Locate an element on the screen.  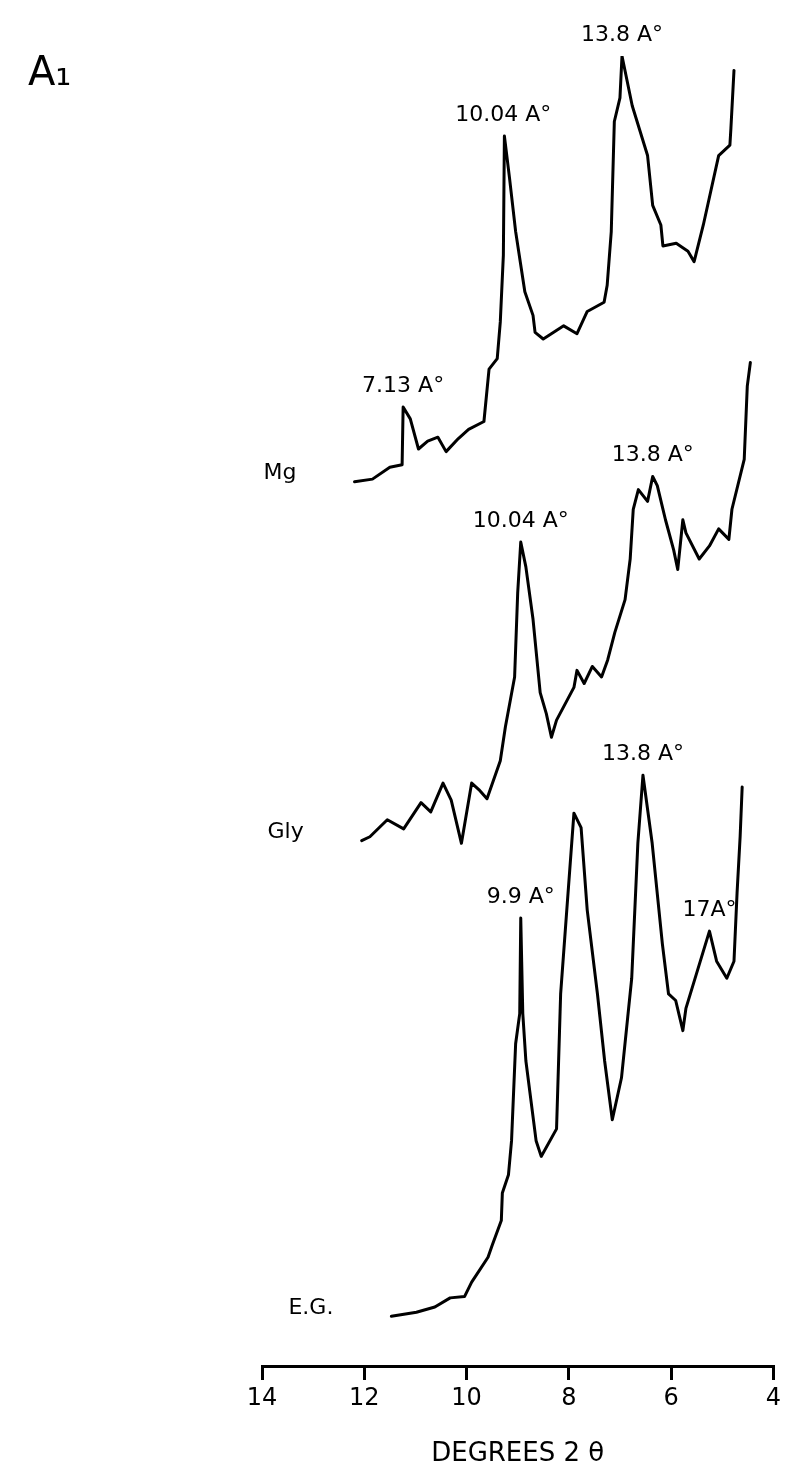
chart-title: A₁ is located at coordinates (50, 71).